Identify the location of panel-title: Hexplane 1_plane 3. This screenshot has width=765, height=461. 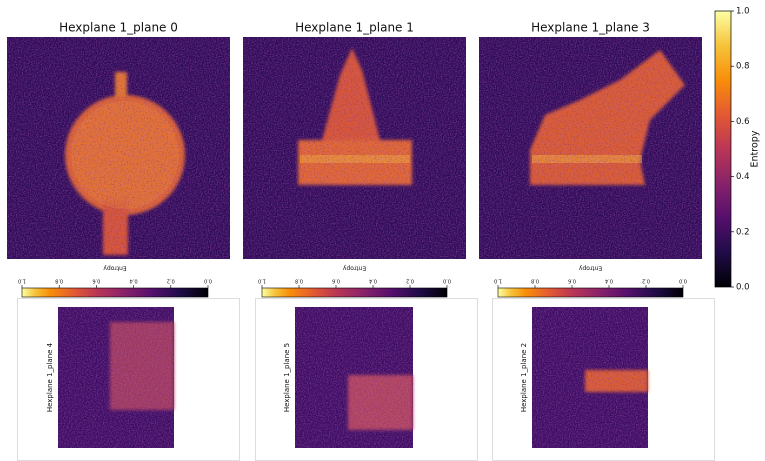
(590, 28).